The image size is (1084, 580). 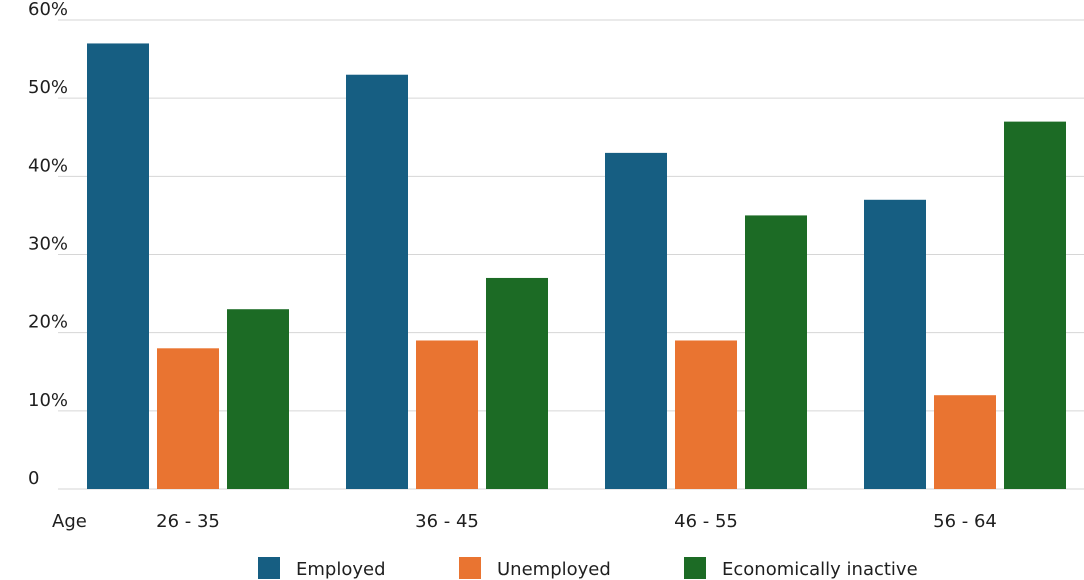 I want to click on y-tick-label: 40%, so click(x=48, y=165).